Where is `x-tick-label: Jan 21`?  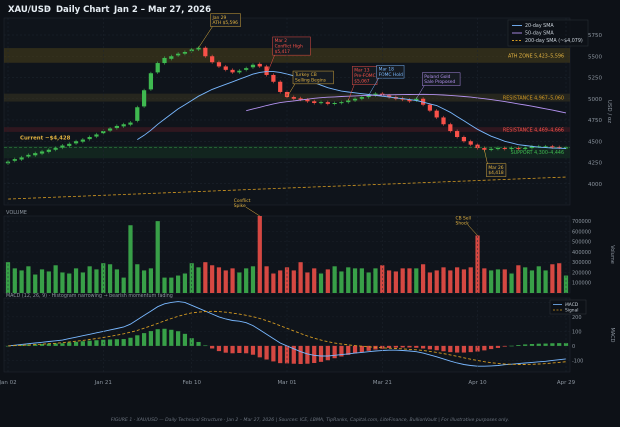
x-tick-label: Jan 21 is located at coordinates (103, 383).